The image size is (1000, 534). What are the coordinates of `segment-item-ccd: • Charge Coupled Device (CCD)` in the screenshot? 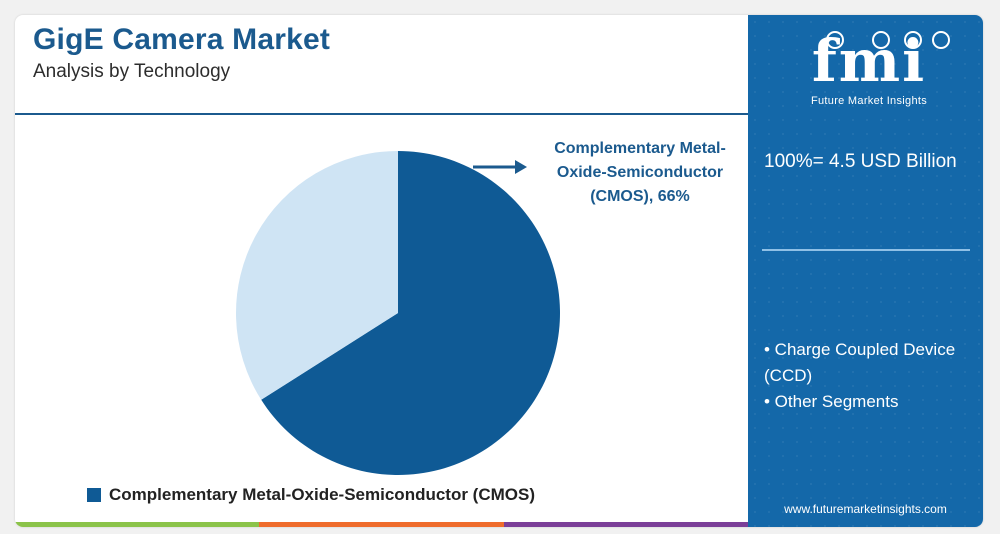 It's located at (860, 362).